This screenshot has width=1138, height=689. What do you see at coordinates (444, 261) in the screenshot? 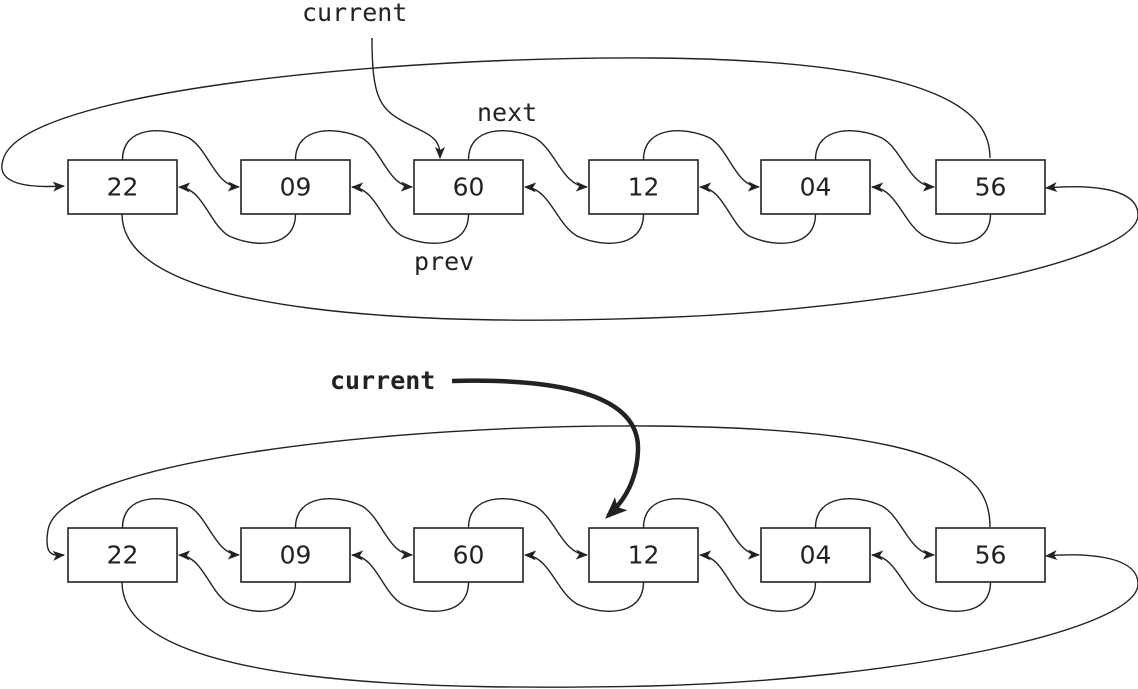
I see `prev-label: prev` at bounding box center [444, 261].